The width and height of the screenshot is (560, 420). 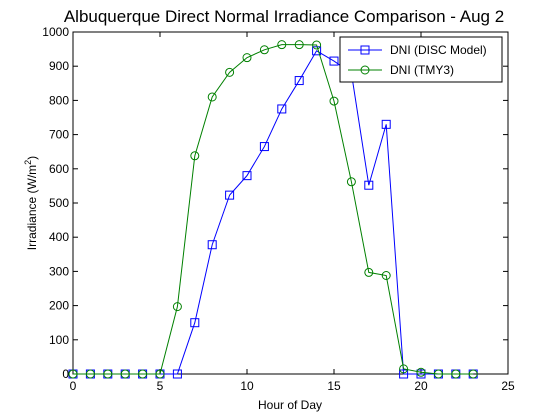 I want to click on legend: DNI (DISC Model) DNI (TMY3), so click(x=421, y=59).